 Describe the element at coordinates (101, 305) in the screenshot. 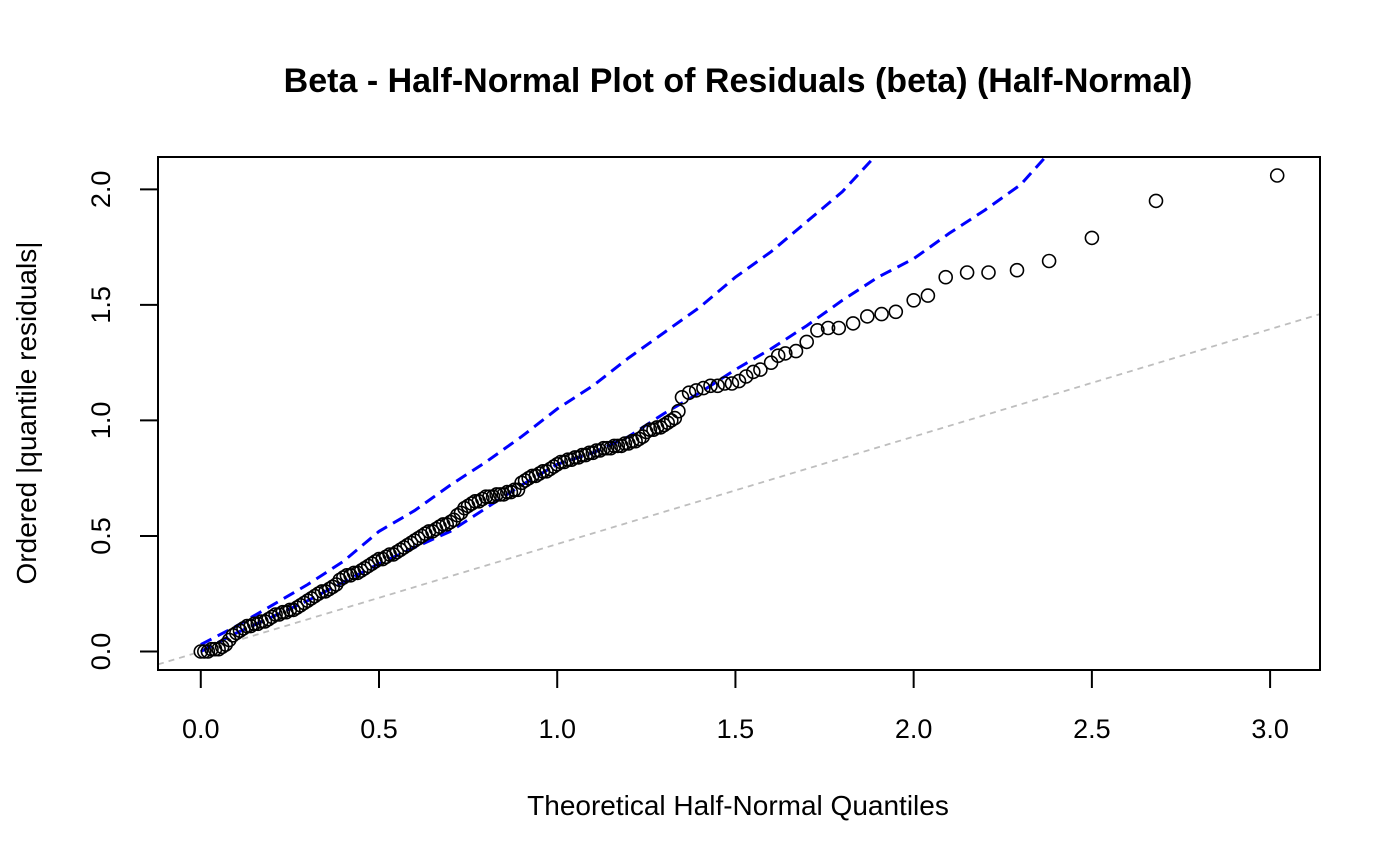

I see `y-tick-label: 1.5` at that location.